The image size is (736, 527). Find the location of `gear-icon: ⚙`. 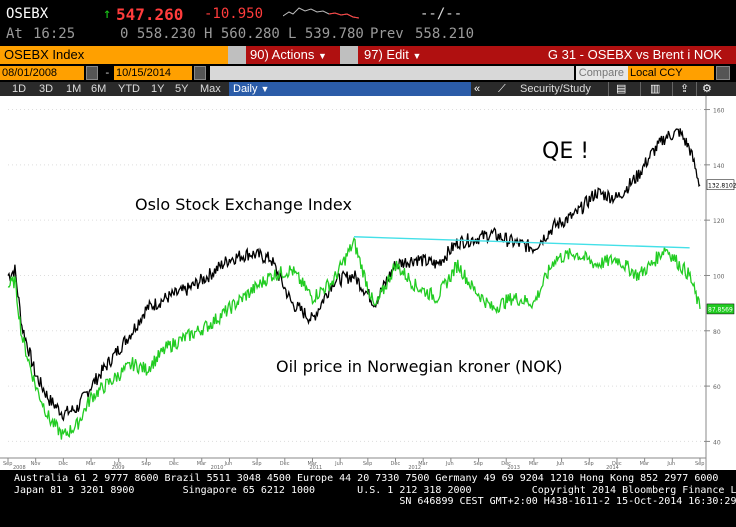

gear-icon: ⚙ is located at coordinates (707, 89).